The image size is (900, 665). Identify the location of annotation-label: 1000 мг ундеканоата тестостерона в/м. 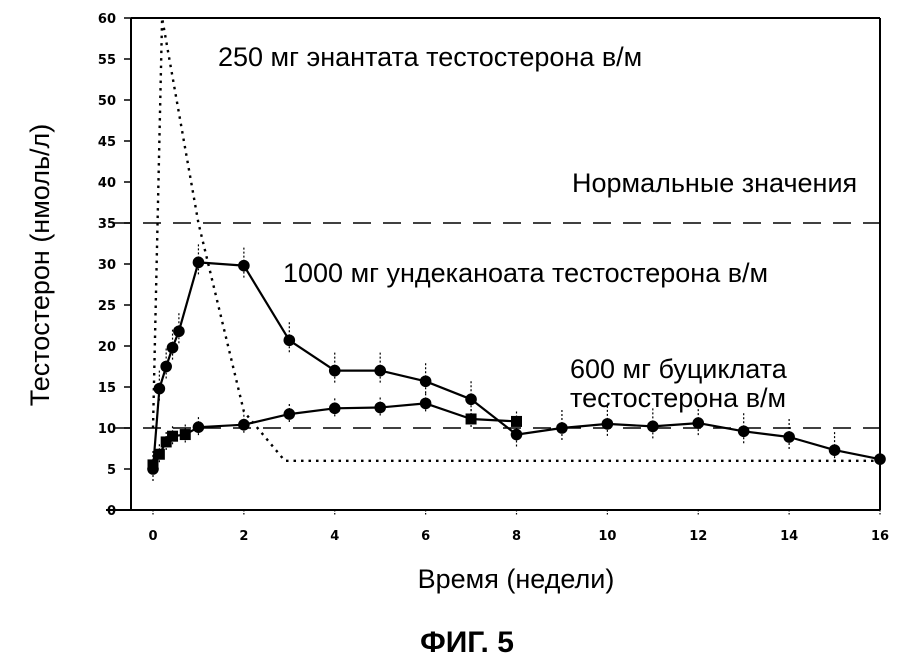
(525, 273).